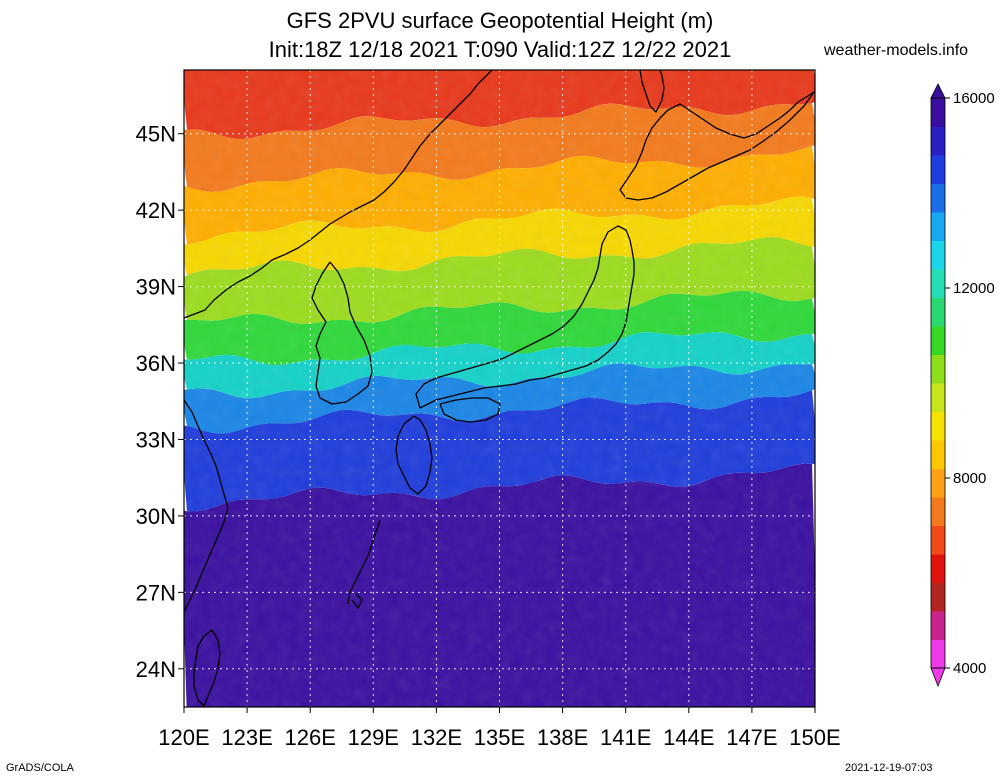 This screenshot has height=779, width=1000. I want to click on colorbar-label: 16000, so click(974, 98).